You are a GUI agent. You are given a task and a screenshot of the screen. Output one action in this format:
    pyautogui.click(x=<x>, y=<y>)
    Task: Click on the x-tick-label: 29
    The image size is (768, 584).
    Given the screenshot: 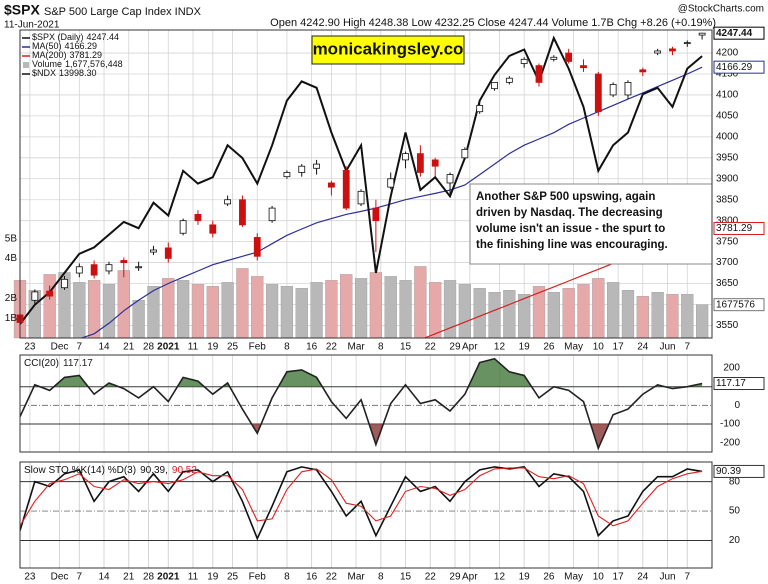 What is the action you would take?
    pyautogui.click(x=455, y=347)
    